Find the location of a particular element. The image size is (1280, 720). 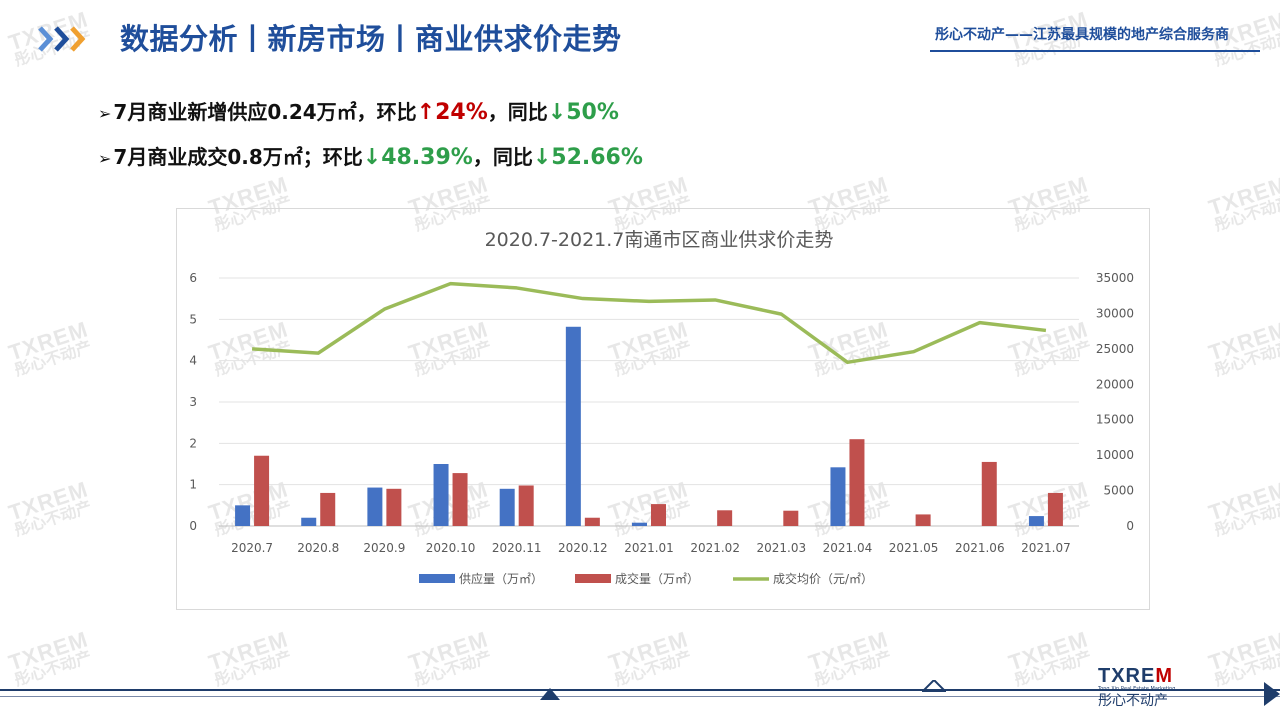

legend-supply-label: 供应量（万㎡） is located at coordinates (501, 578).